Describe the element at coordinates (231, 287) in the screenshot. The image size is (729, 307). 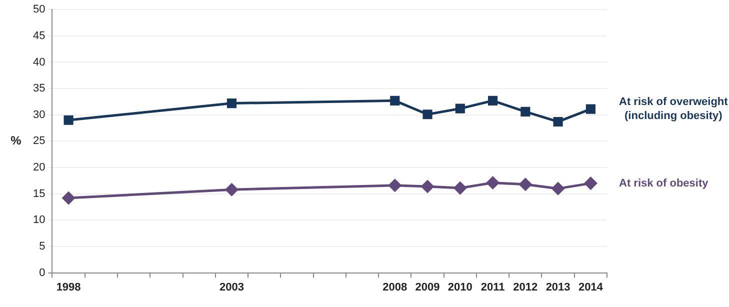
I see `x-tick-label: 2003` at that location.